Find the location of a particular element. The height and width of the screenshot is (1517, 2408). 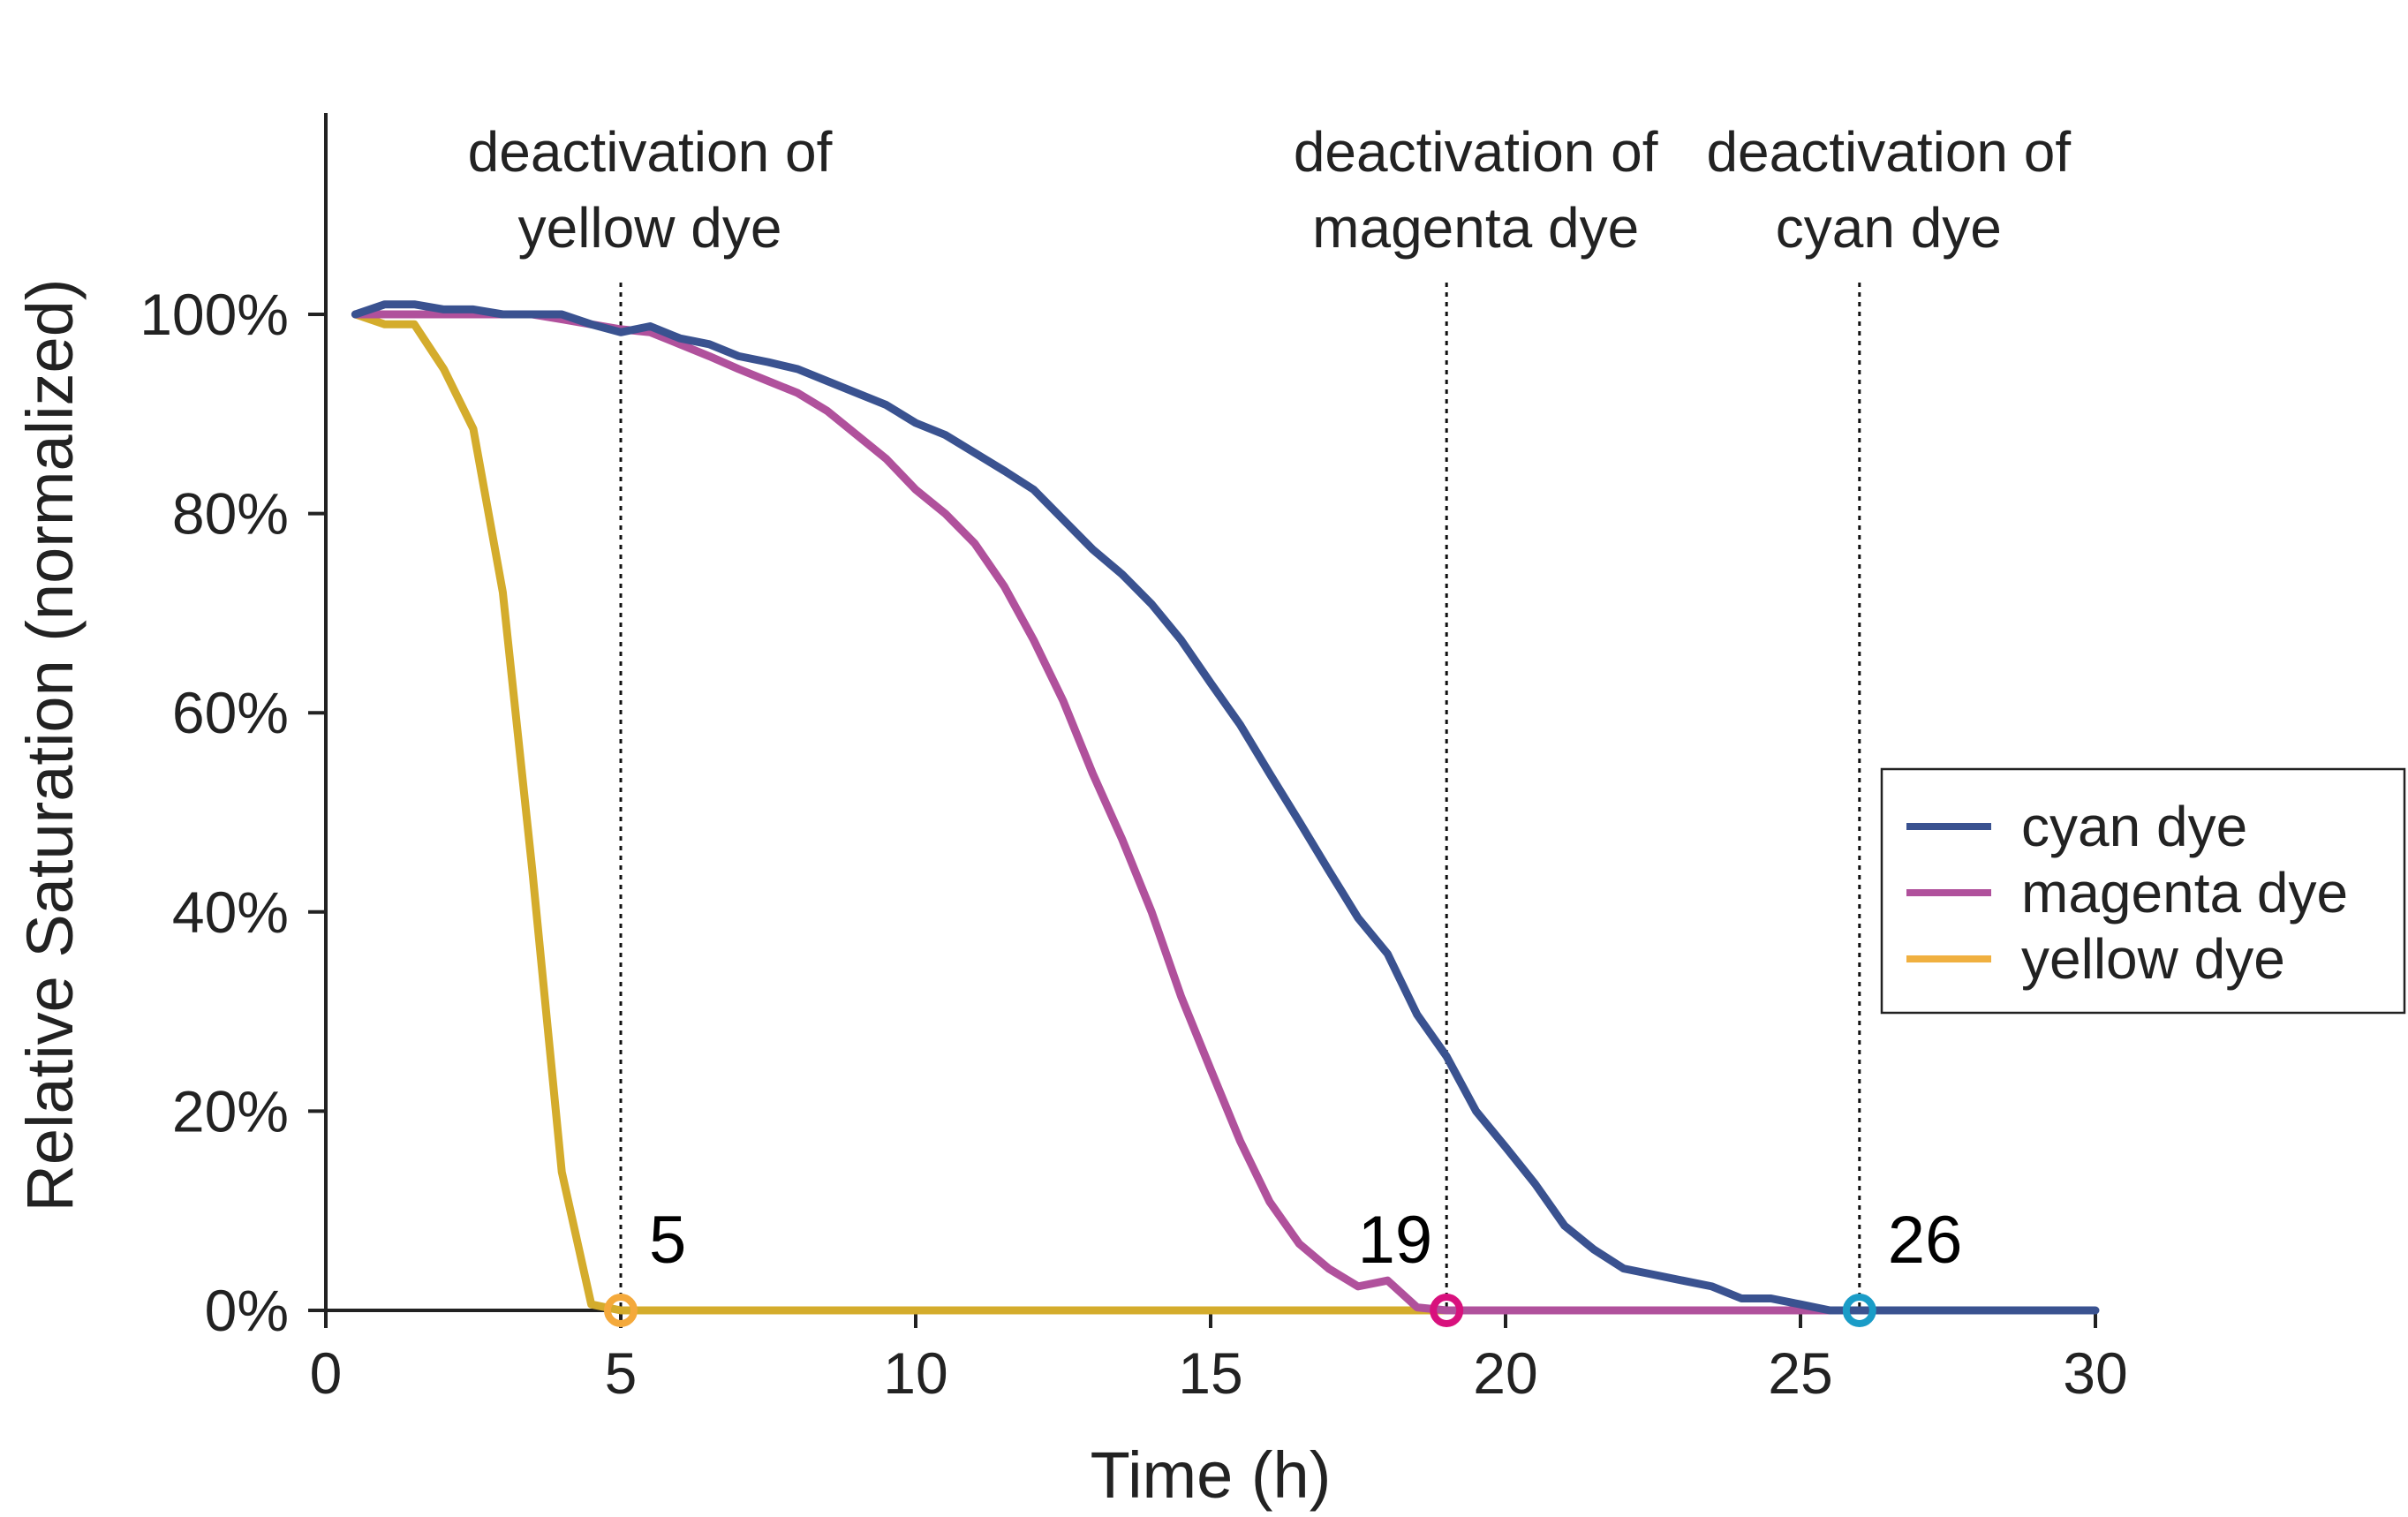

y-tick-label-0: 0% is located at coordinates (247, 1310).